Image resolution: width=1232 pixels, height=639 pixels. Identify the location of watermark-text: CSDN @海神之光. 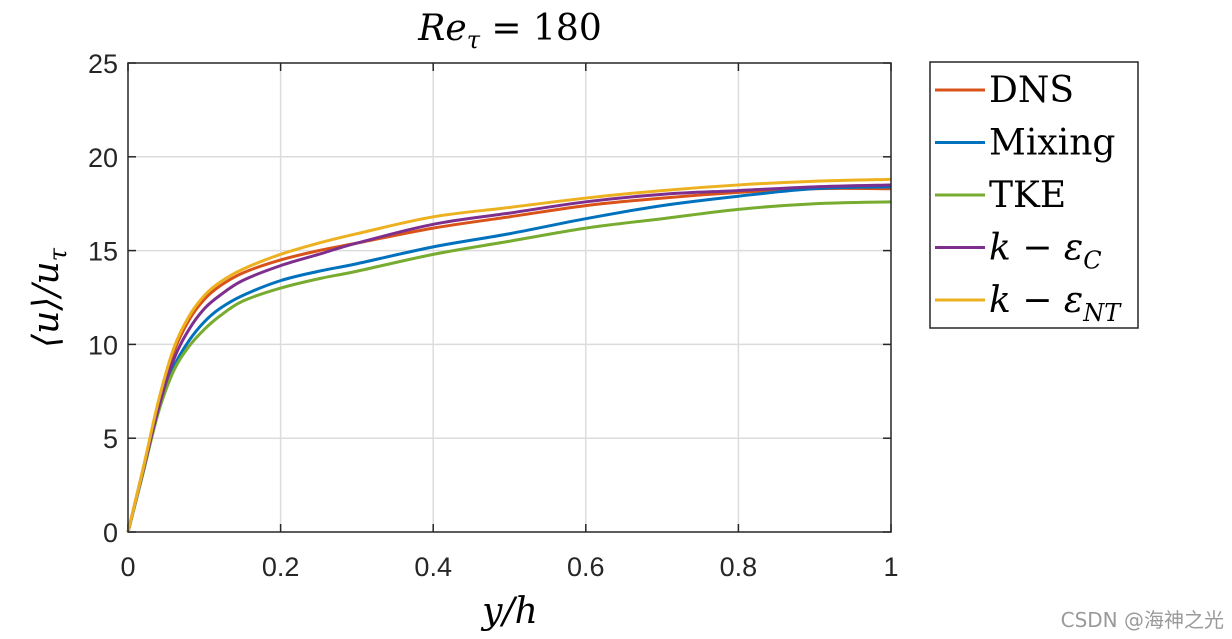
(1142, 620).